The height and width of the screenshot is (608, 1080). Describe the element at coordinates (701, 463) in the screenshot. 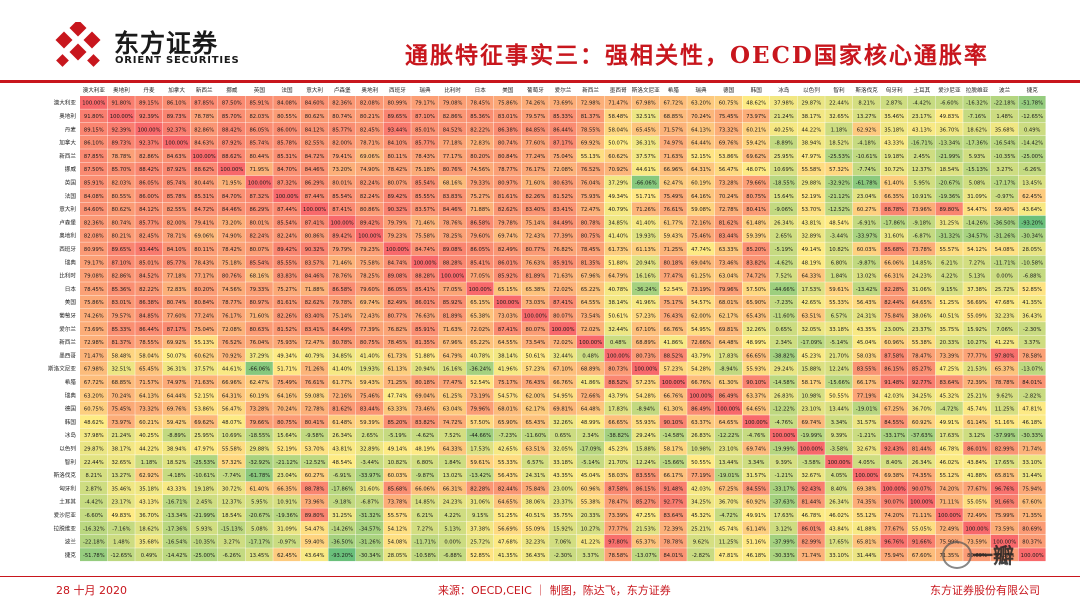

I see `cell-value: 50.55%` at that location.